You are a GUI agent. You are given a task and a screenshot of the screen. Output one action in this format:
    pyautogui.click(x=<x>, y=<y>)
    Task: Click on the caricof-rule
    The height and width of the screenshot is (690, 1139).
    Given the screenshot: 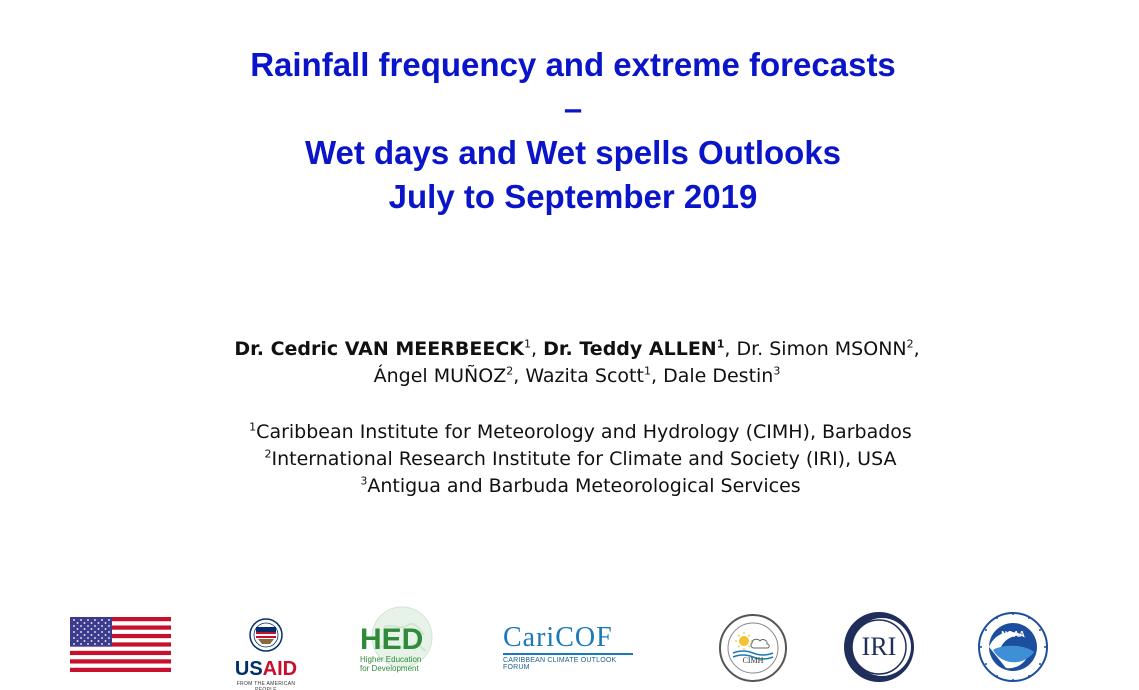 What is the action you would take?
    pyautogui.click(x=568, y=654)
    